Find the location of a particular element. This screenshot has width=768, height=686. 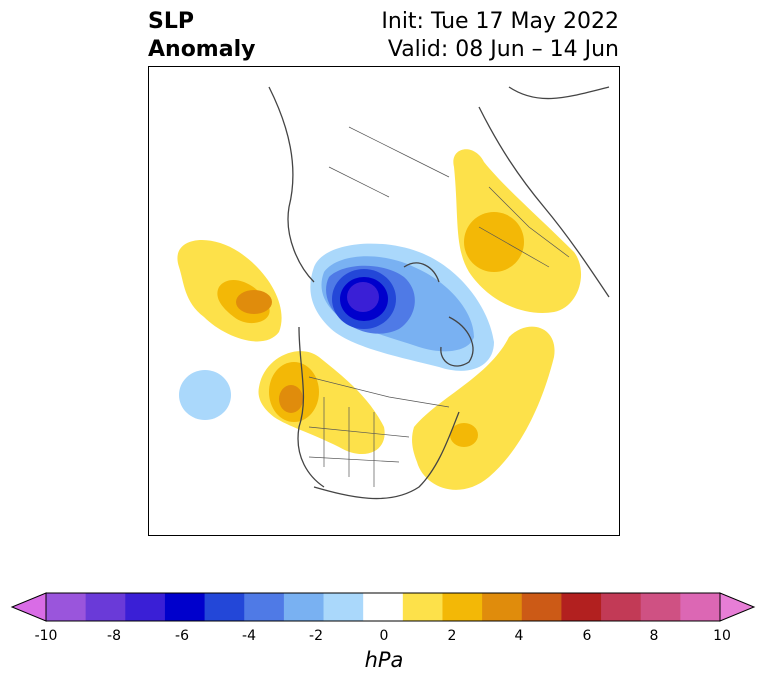

negative-anomaly-shading is located at coordinates (336, 331).